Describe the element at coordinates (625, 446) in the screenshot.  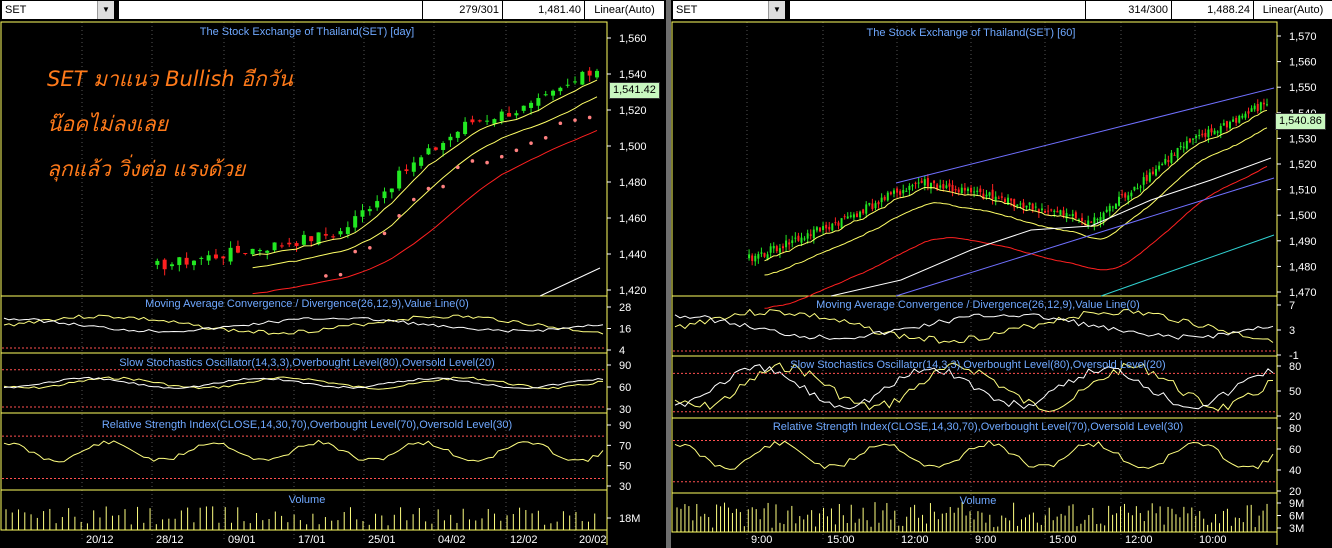
I see `rsi-tick-label: 70` at that location.